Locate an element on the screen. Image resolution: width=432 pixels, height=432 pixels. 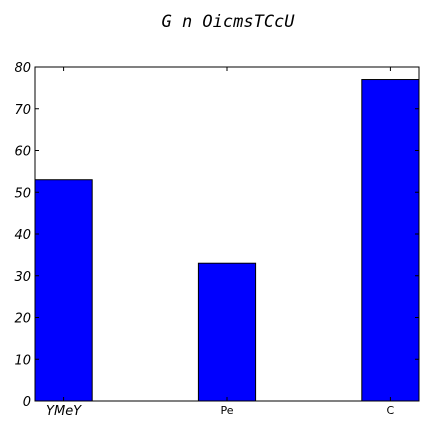
bar-Pe is located at coordinates (227, 332).